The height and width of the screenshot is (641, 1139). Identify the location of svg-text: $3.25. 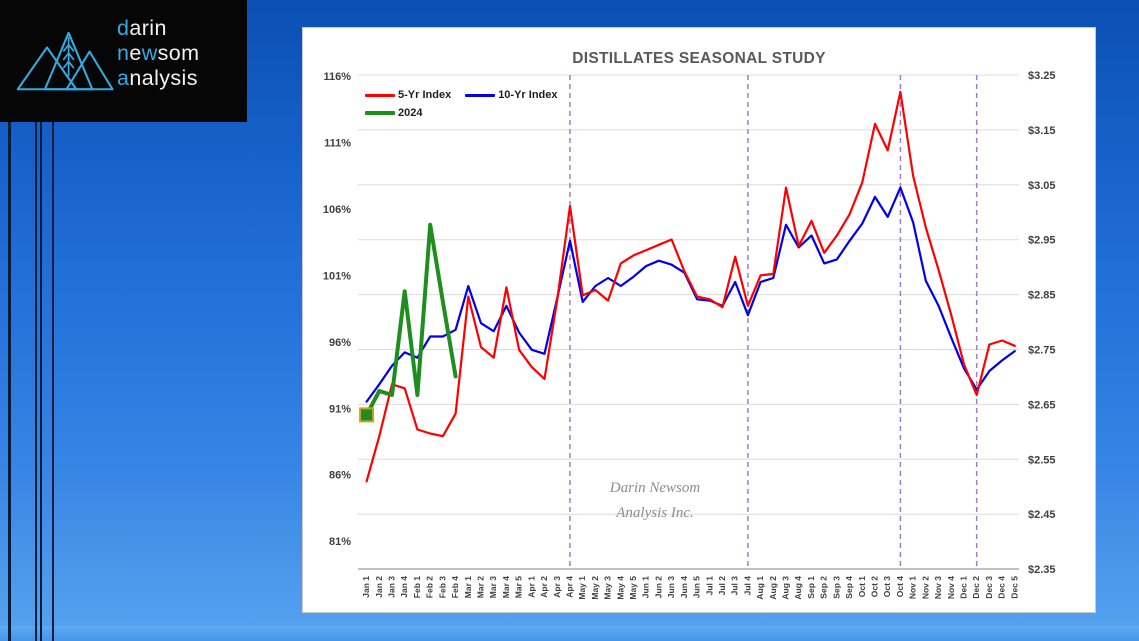
(1042, 76).